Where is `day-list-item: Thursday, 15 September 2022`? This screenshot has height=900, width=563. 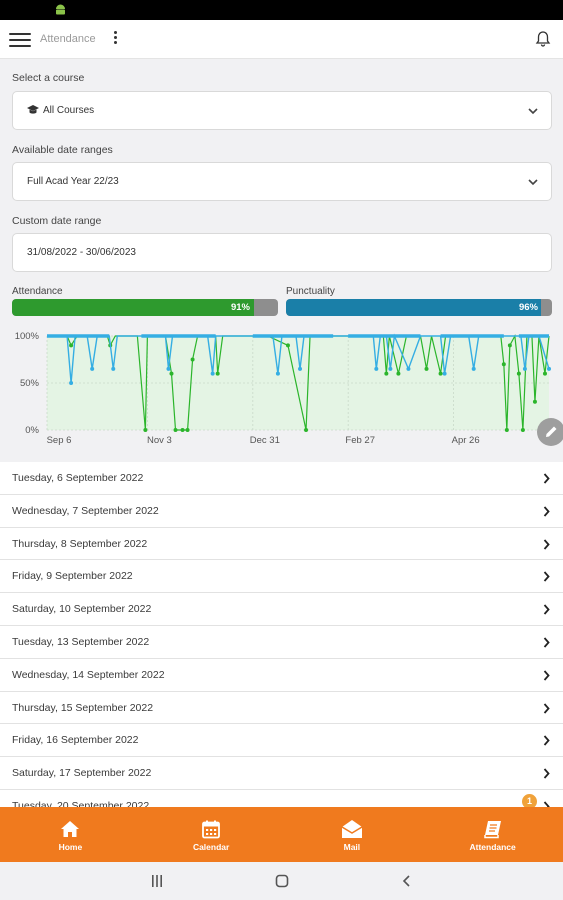
day-list-item: Thursday, 15 September 2022 is located at coordinates (281, 708).